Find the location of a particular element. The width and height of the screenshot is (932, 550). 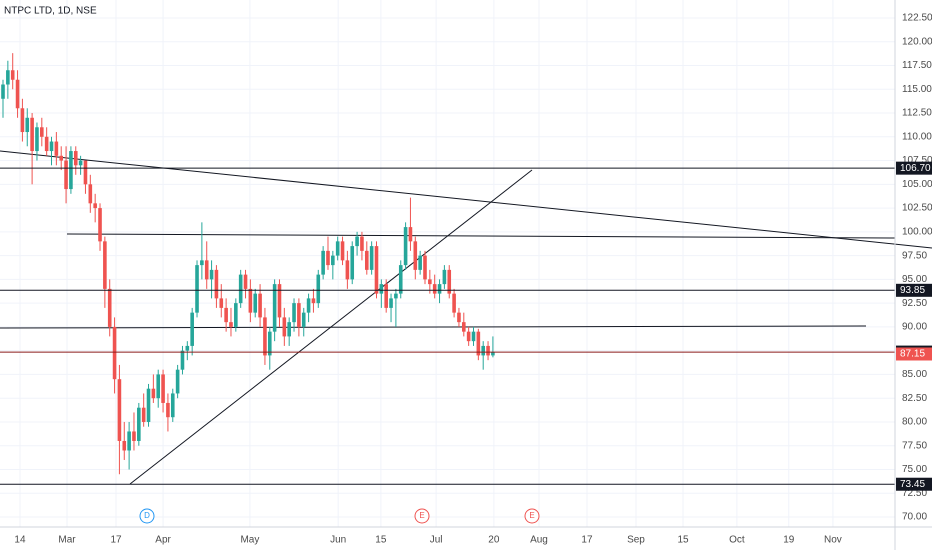

y-tick-label: 70.00 is located at coordinates (914, 517).